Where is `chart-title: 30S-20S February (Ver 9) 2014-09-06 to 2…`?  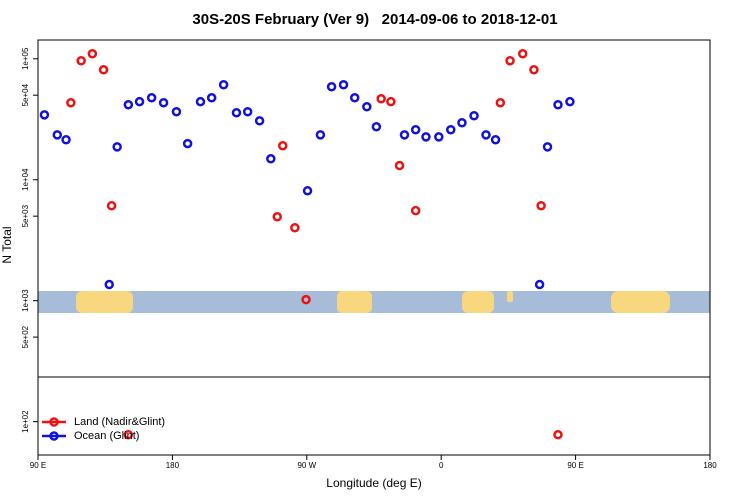 chart-title: 30S-20S February (Ver 9) 2014-09-06 to 2… is located at coordinates (374, 19).